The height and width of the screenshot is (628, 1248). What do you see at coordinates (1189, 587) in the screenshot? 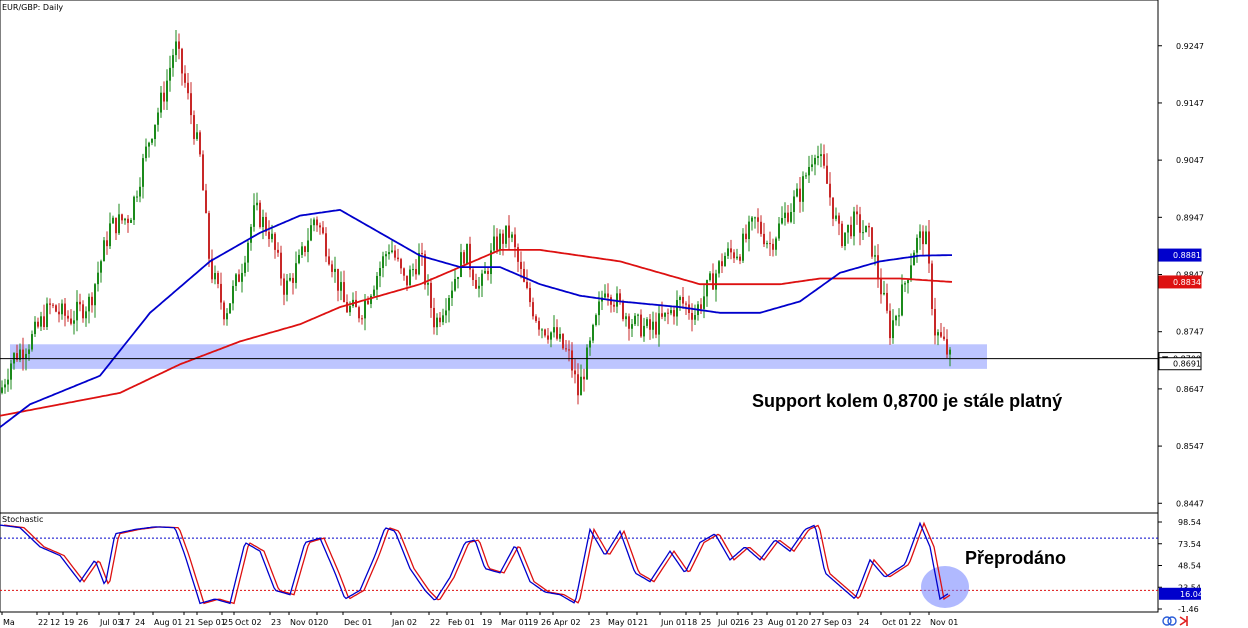
I see `stoch-tick-label: 23.54` at bounding box center [1189, 587].